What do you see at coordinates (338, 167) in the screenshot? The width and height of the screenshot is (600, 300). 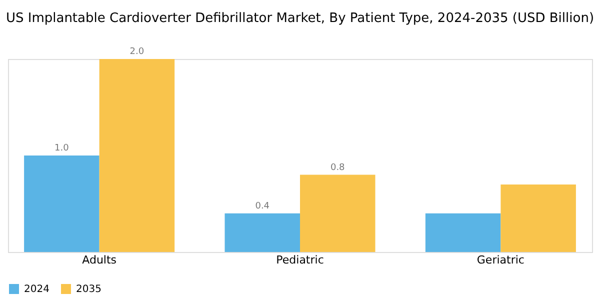 I see `data-label: 0.8` at bounding box center [338, 167].